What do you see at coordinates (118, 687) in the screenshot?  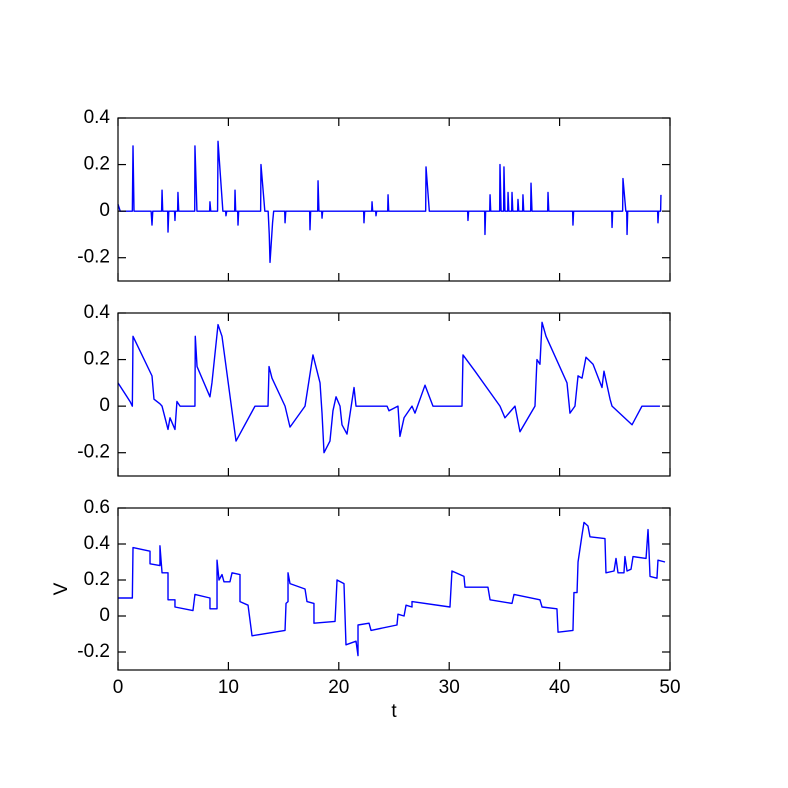 I see `x-tick-label: 0` at bounding box center [118, 687].